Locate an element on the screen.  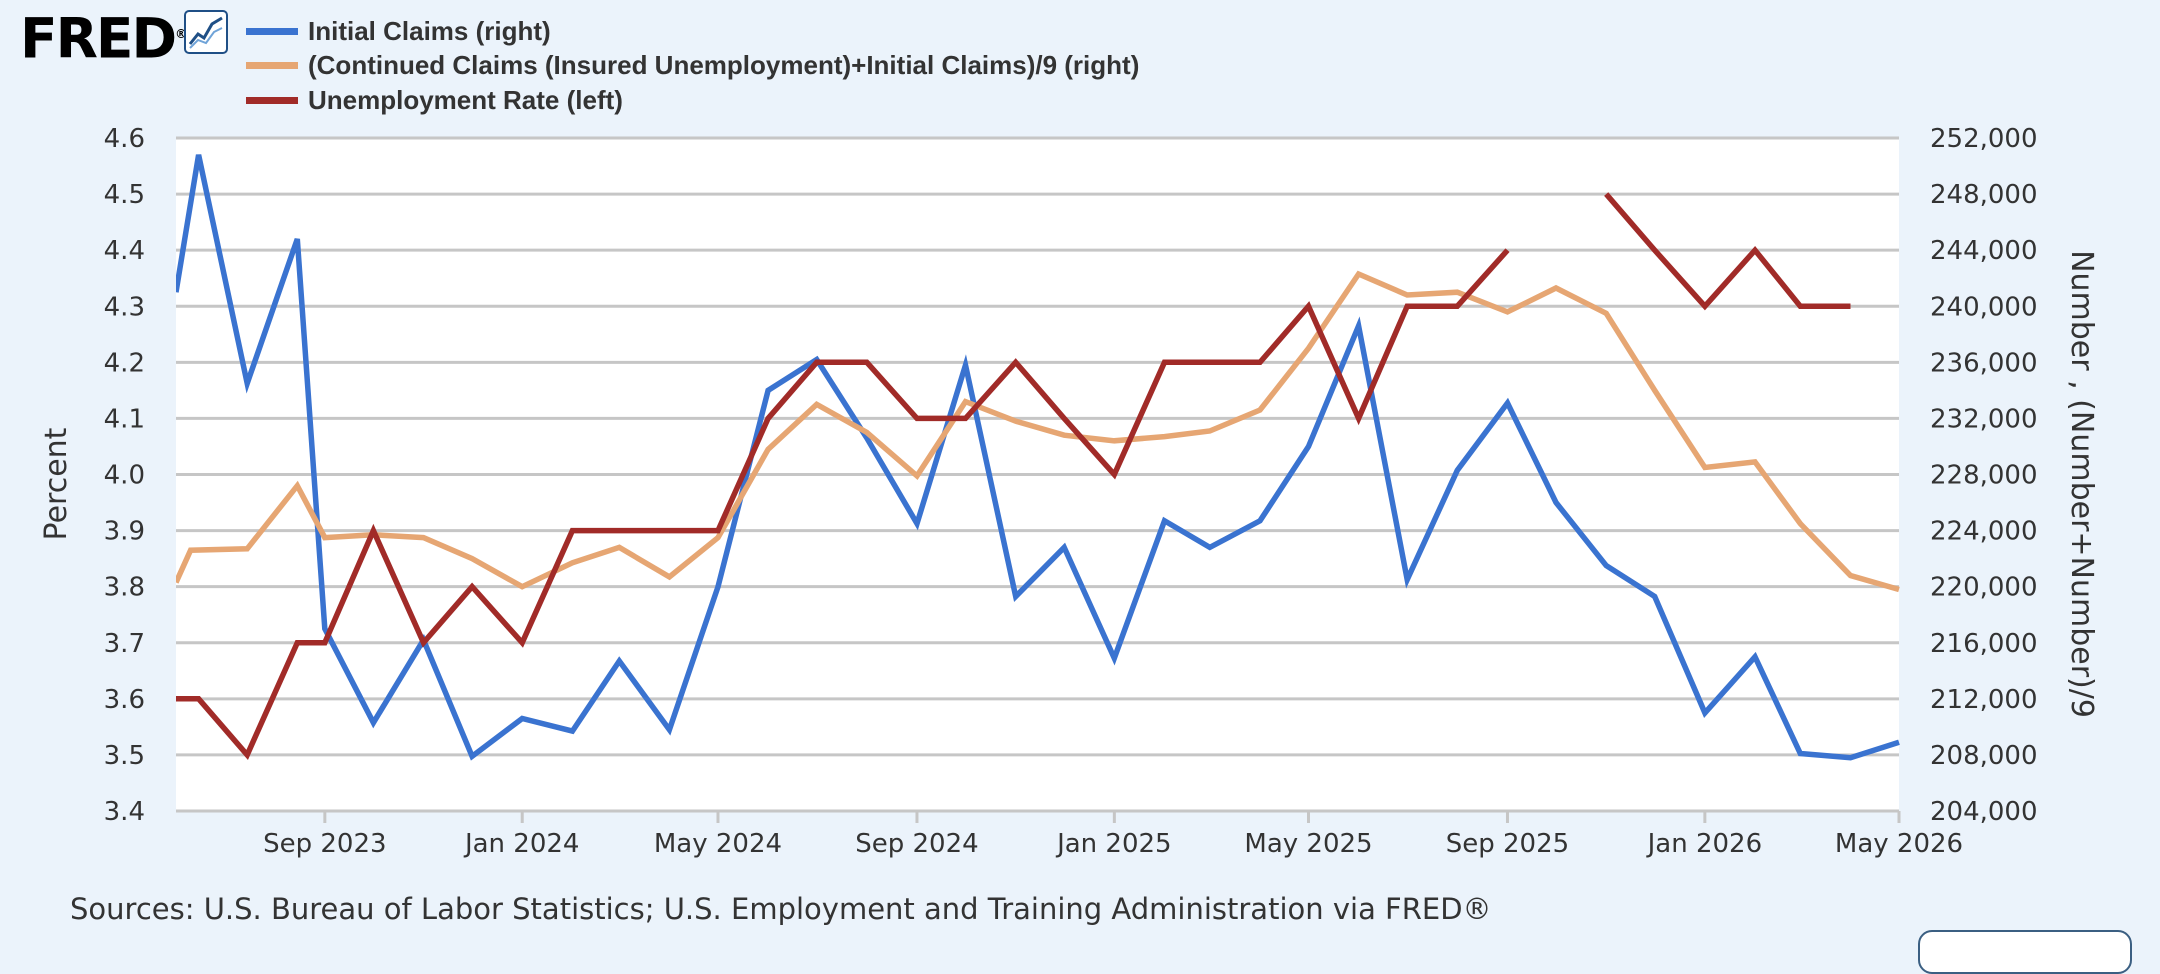
y-right-tick-label: 236,000 is located at coordinates (1984, 363).